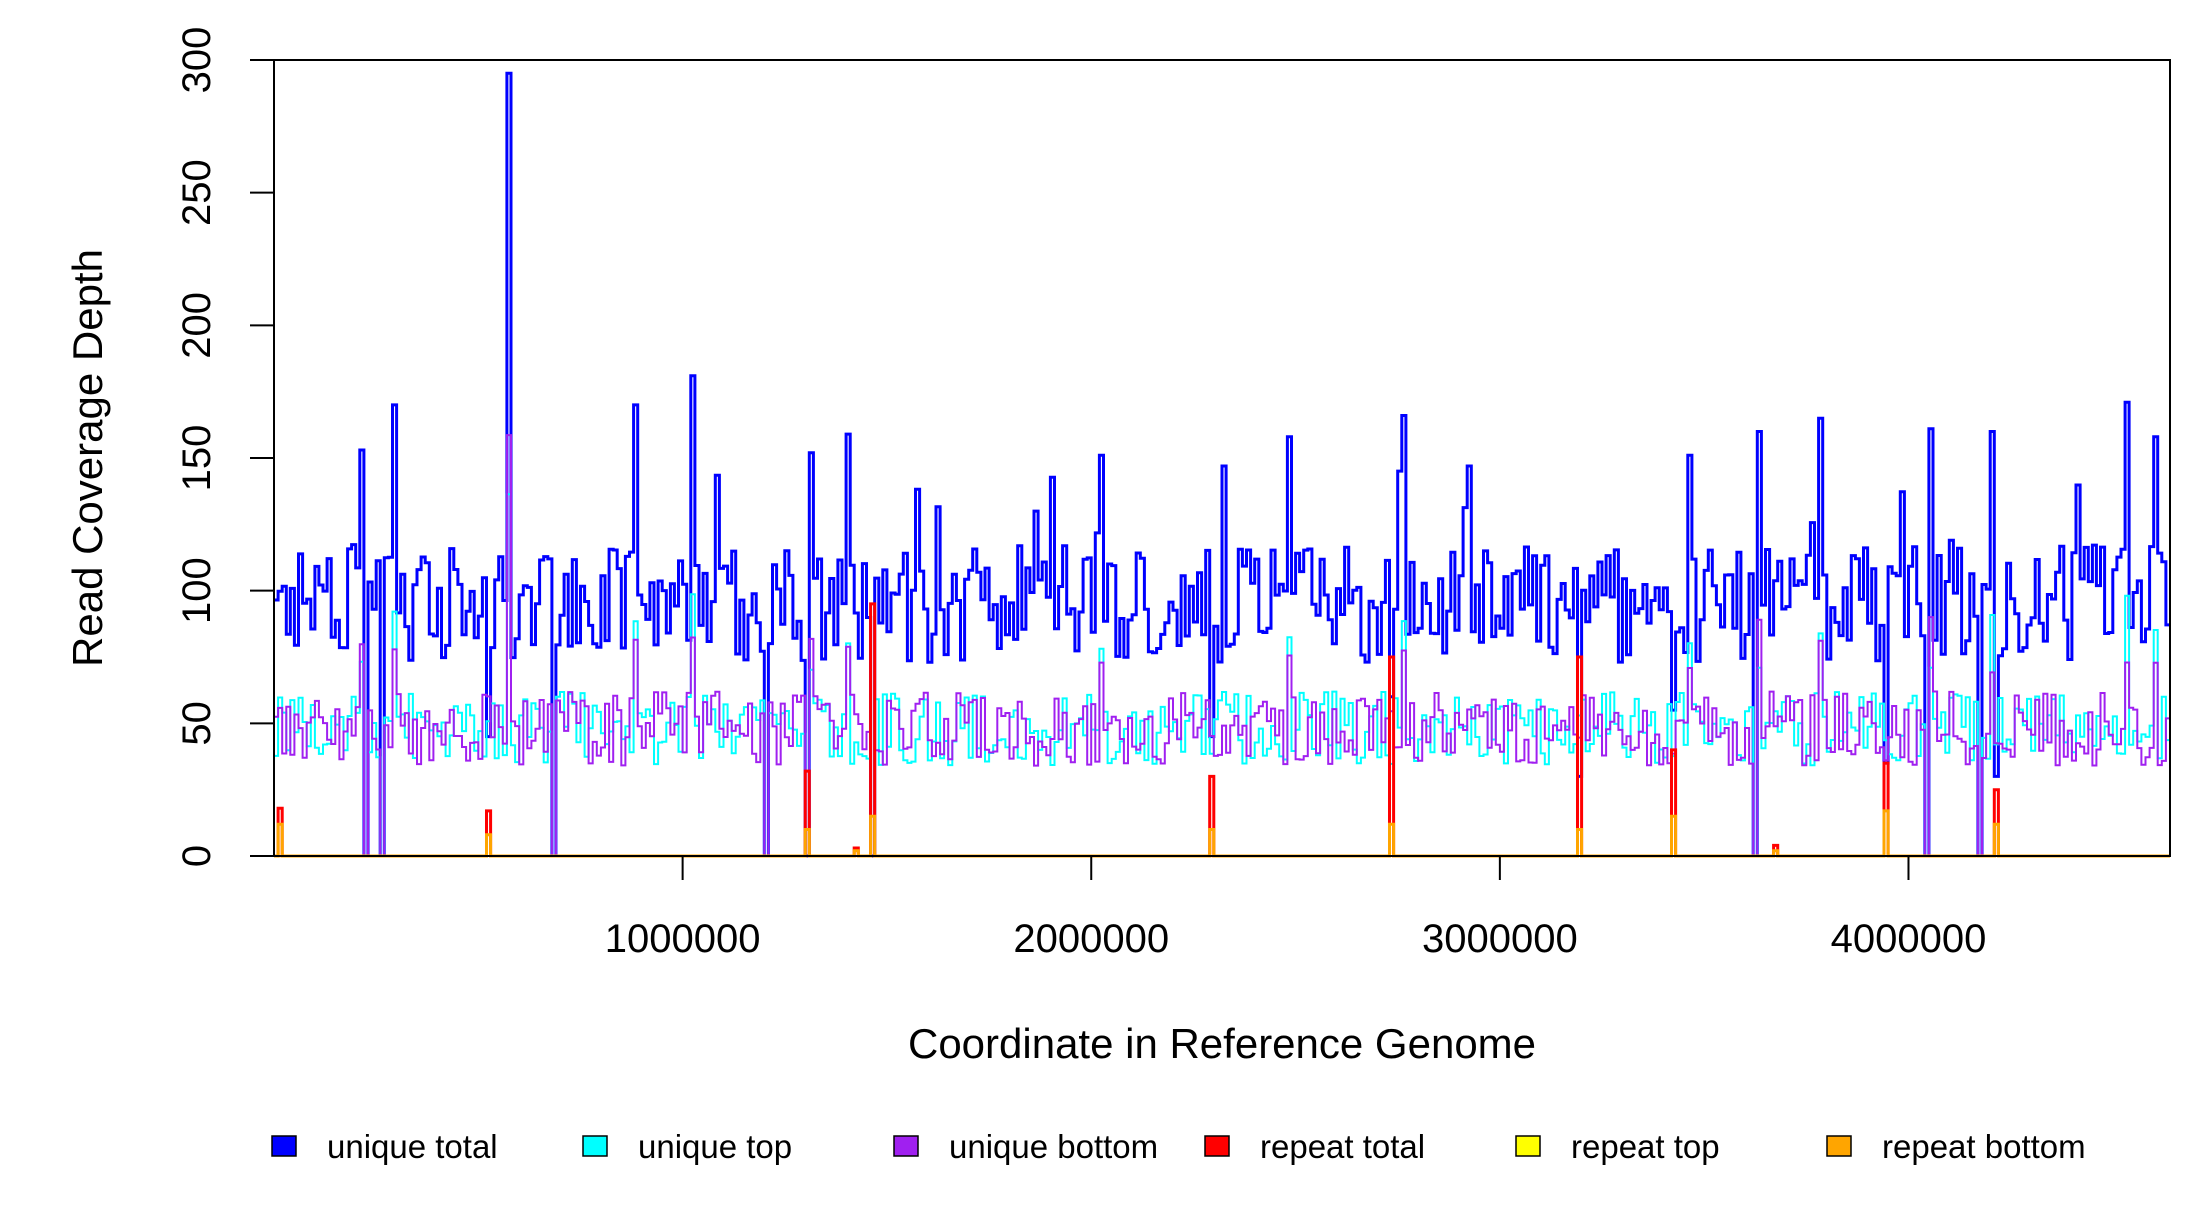 This screenshot has height=1205, width=2200. I want to click on y-tick-label: 0, so click(197, 856).